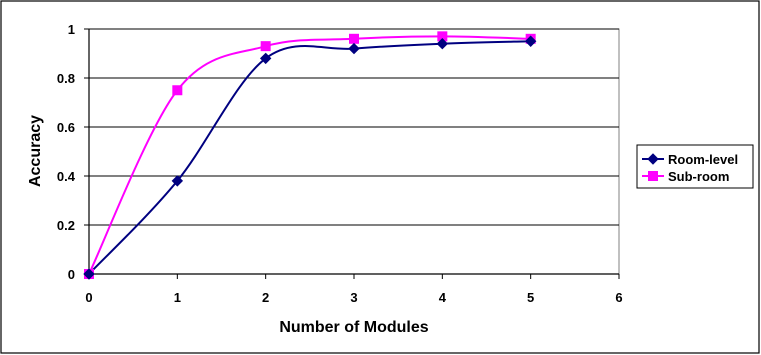 Image resolution: width=761 pixels, height=355 pixels. What do you see at coordinates (66, 127) in the screenshot?
I see `y-tick-label: 0.6` at bounding box center [66, 127].